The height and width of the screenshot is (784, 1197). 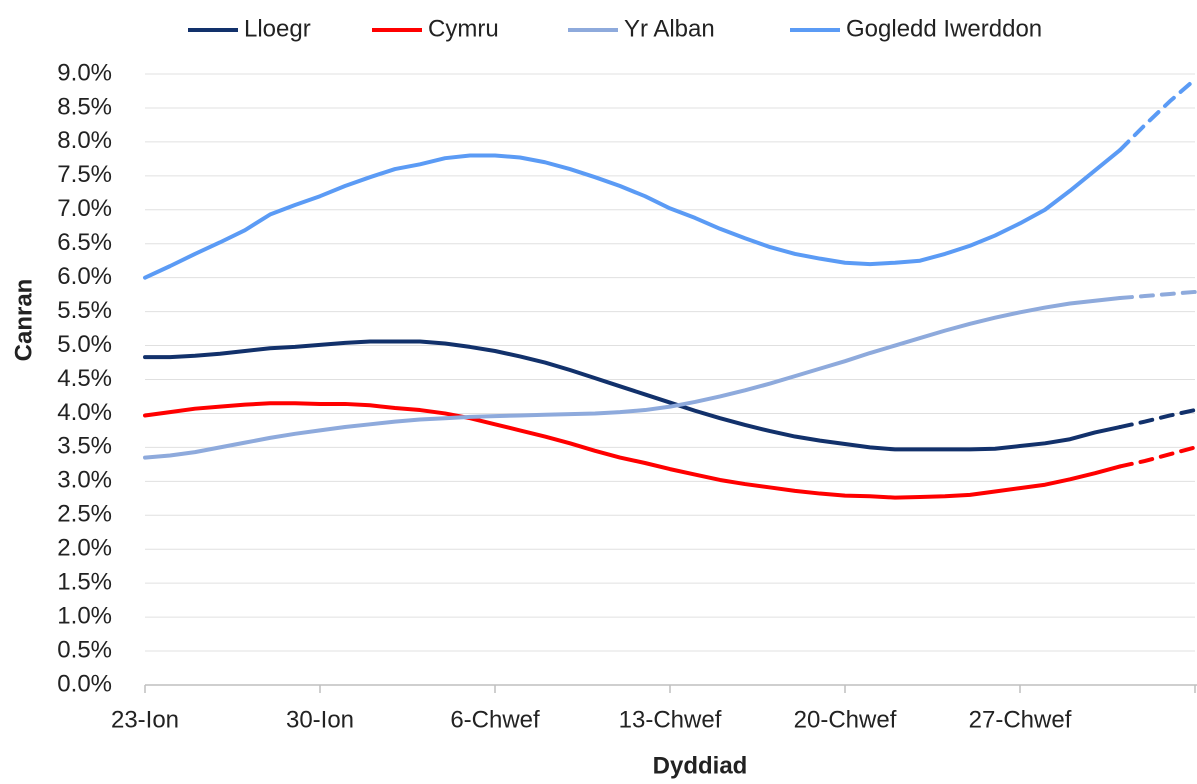 What do you see at coordinates (320, 719) in the screenshot?
I see `x-tick-label: 30-Ion` at bounding box center [320, 719].